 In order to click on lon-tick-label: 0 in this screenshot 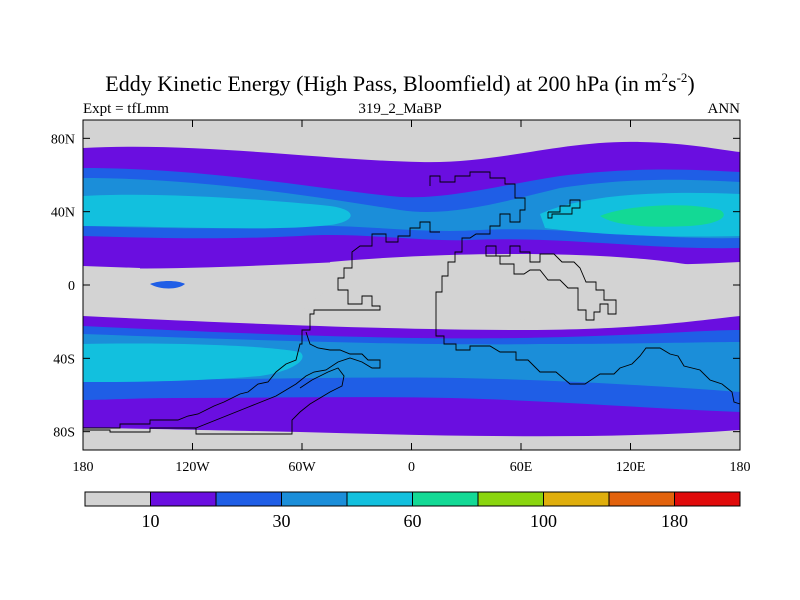, I will do `click(411, 467)`.